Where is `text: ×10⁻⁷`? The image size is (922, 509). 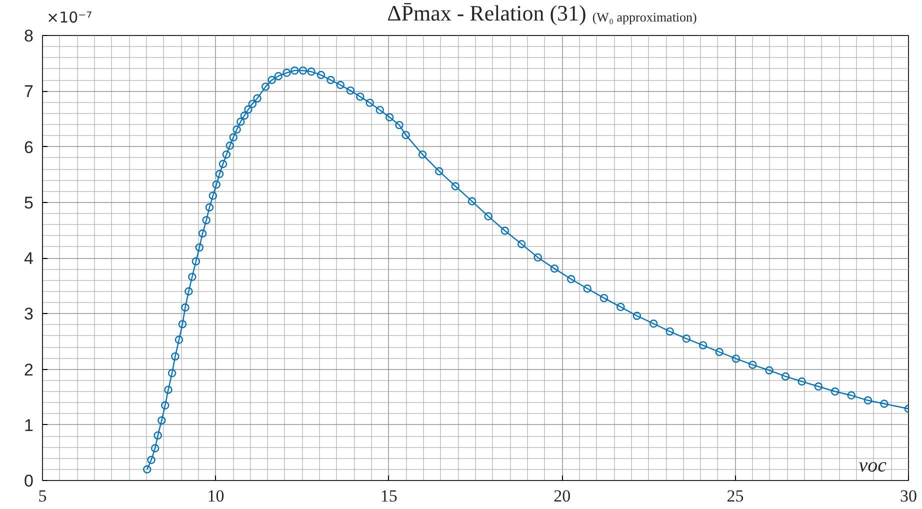 text: ×10⁻⁷ is located at coordinates (69, 17).